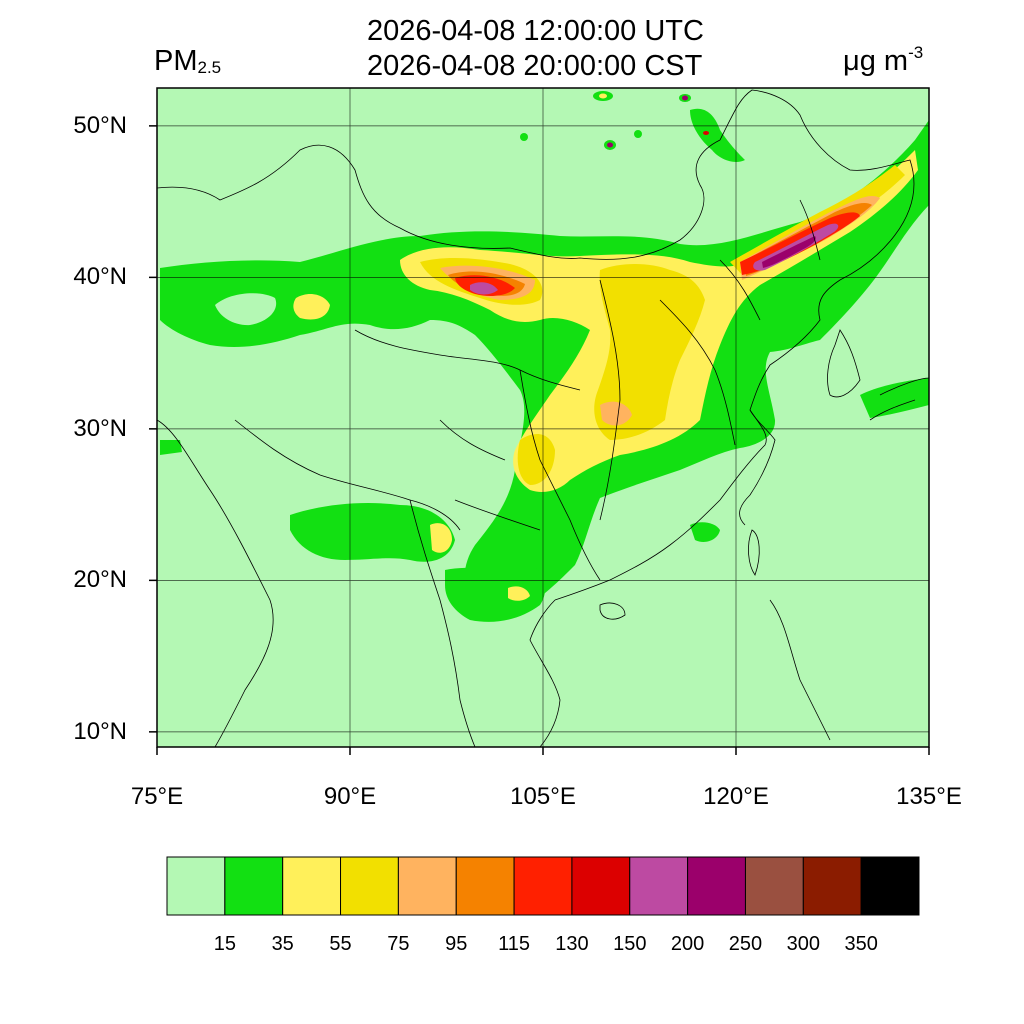  Describe the element at coordinates (616, 120) in the screenshot. I see `field-hotspots-north` at that location.